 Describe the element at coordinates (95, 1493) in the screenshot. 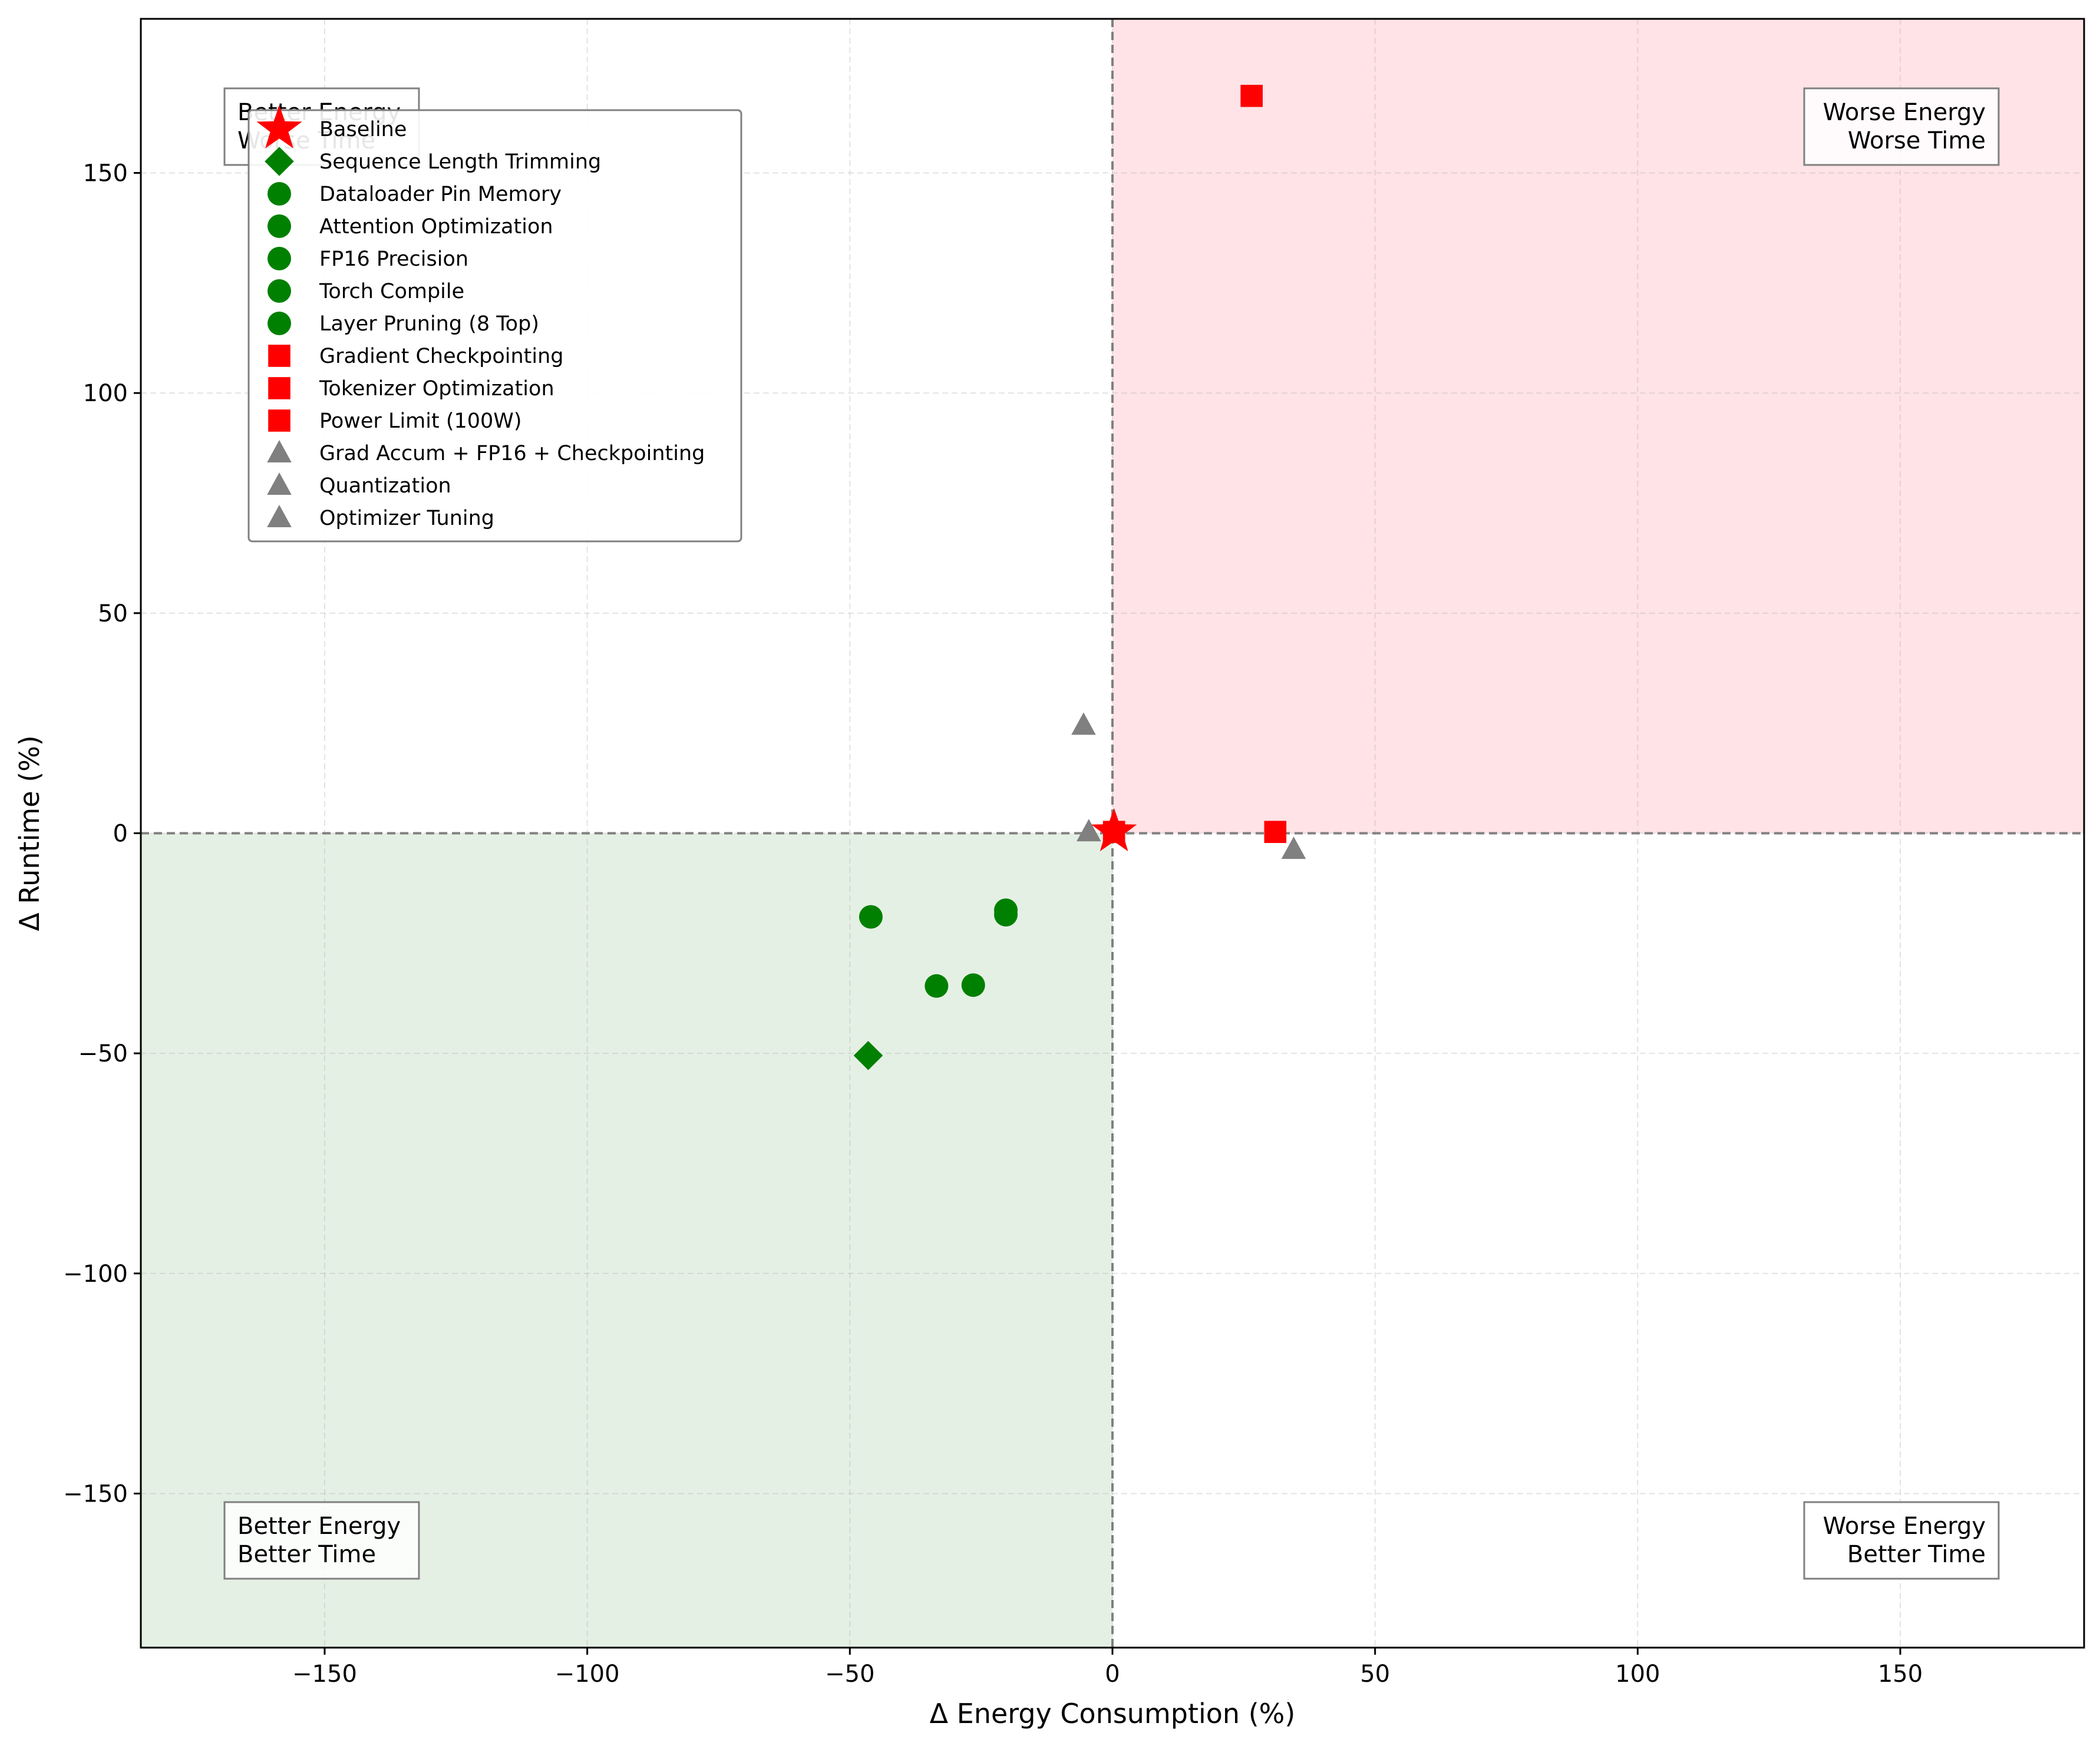

I see `y-tick-label: −150` at that location.